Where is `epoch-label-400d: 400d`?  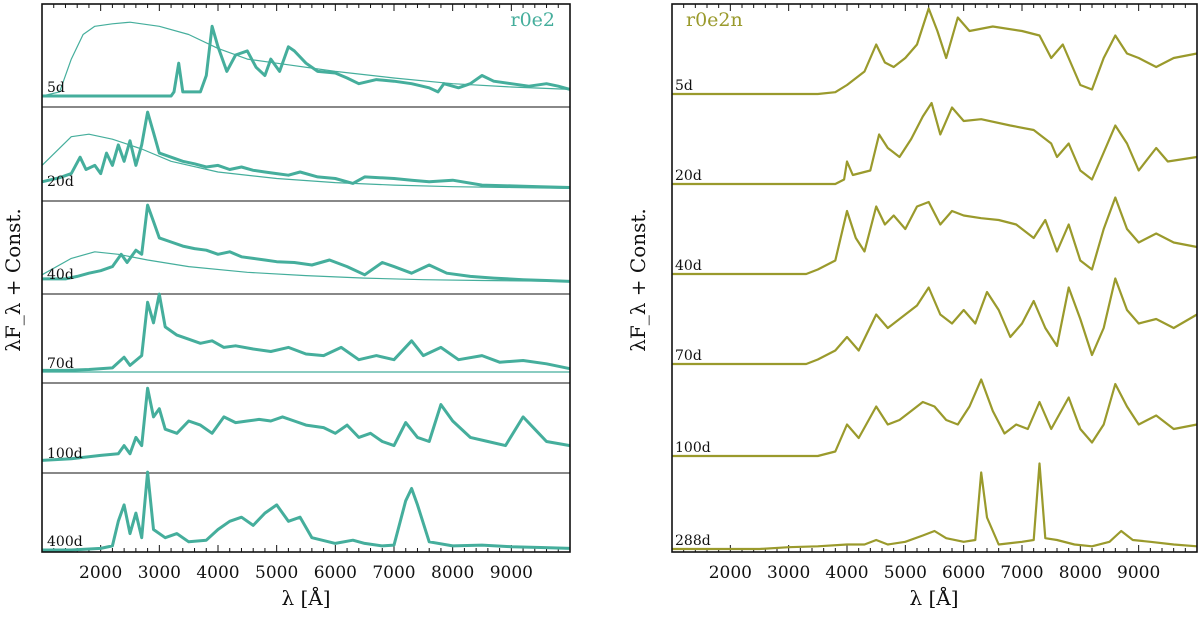 epoch-label-400d: 400d is located at coordinates (65, 542).